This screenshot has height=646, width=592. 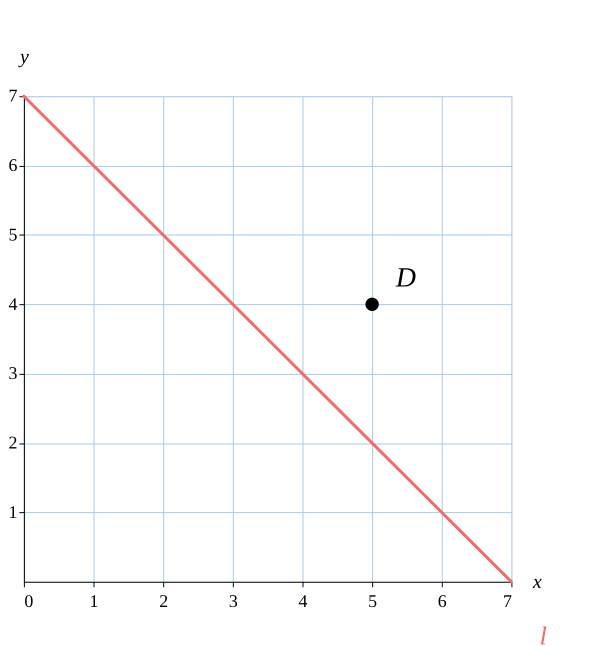 What do you see at coordinates (23, 57) in the screenshot?
I see `y-axis-title: y` at bounding box center [23, 57].